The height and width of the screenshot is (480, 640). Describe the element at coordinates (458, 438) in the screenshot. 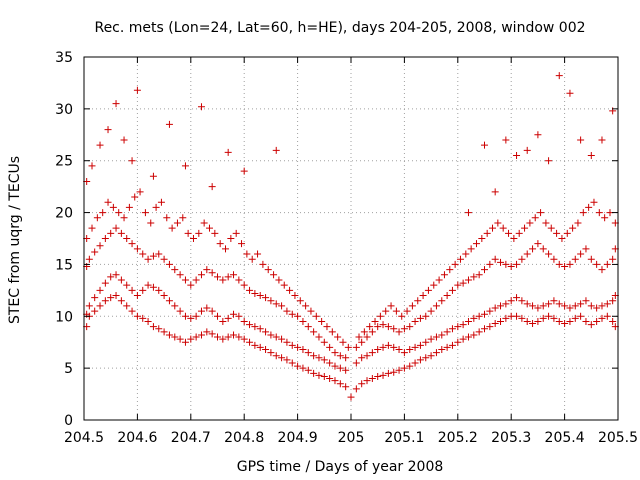

I see `x-tick-label: 205.2` at that location.